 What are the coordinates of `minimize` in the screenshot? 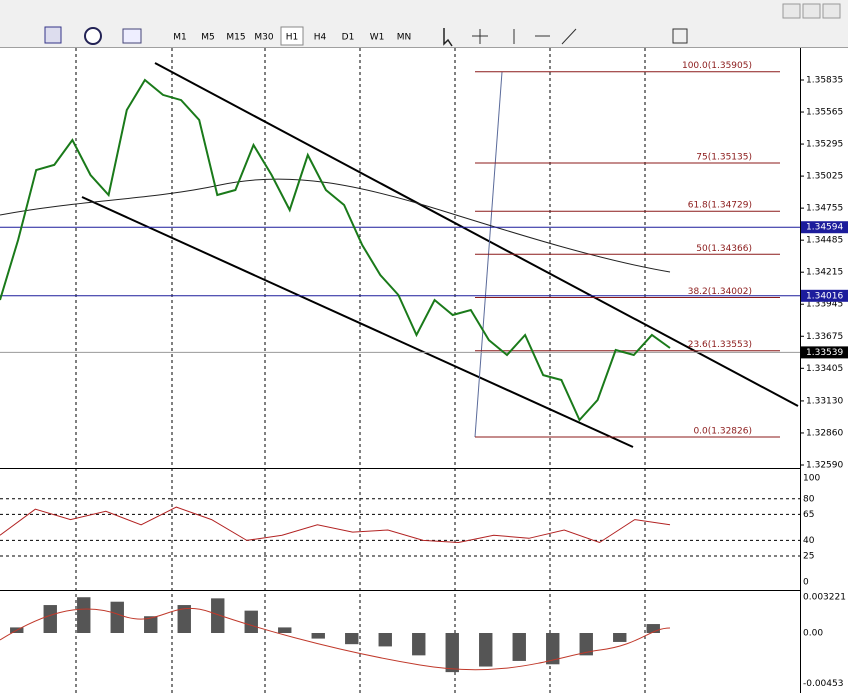 It's located at (791, 11).